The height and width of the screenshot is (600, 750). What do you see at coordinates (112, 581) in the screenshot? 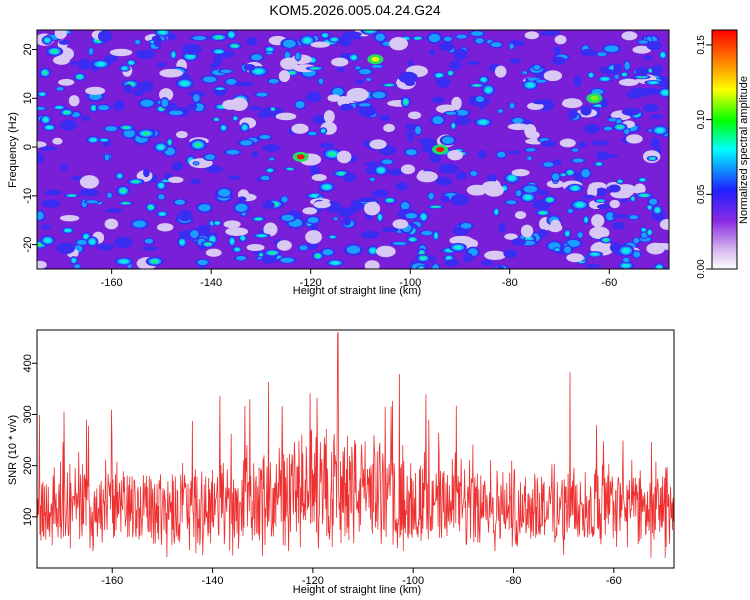
I see `line-x-tick-label: -160` at bounding box center [112, 581].